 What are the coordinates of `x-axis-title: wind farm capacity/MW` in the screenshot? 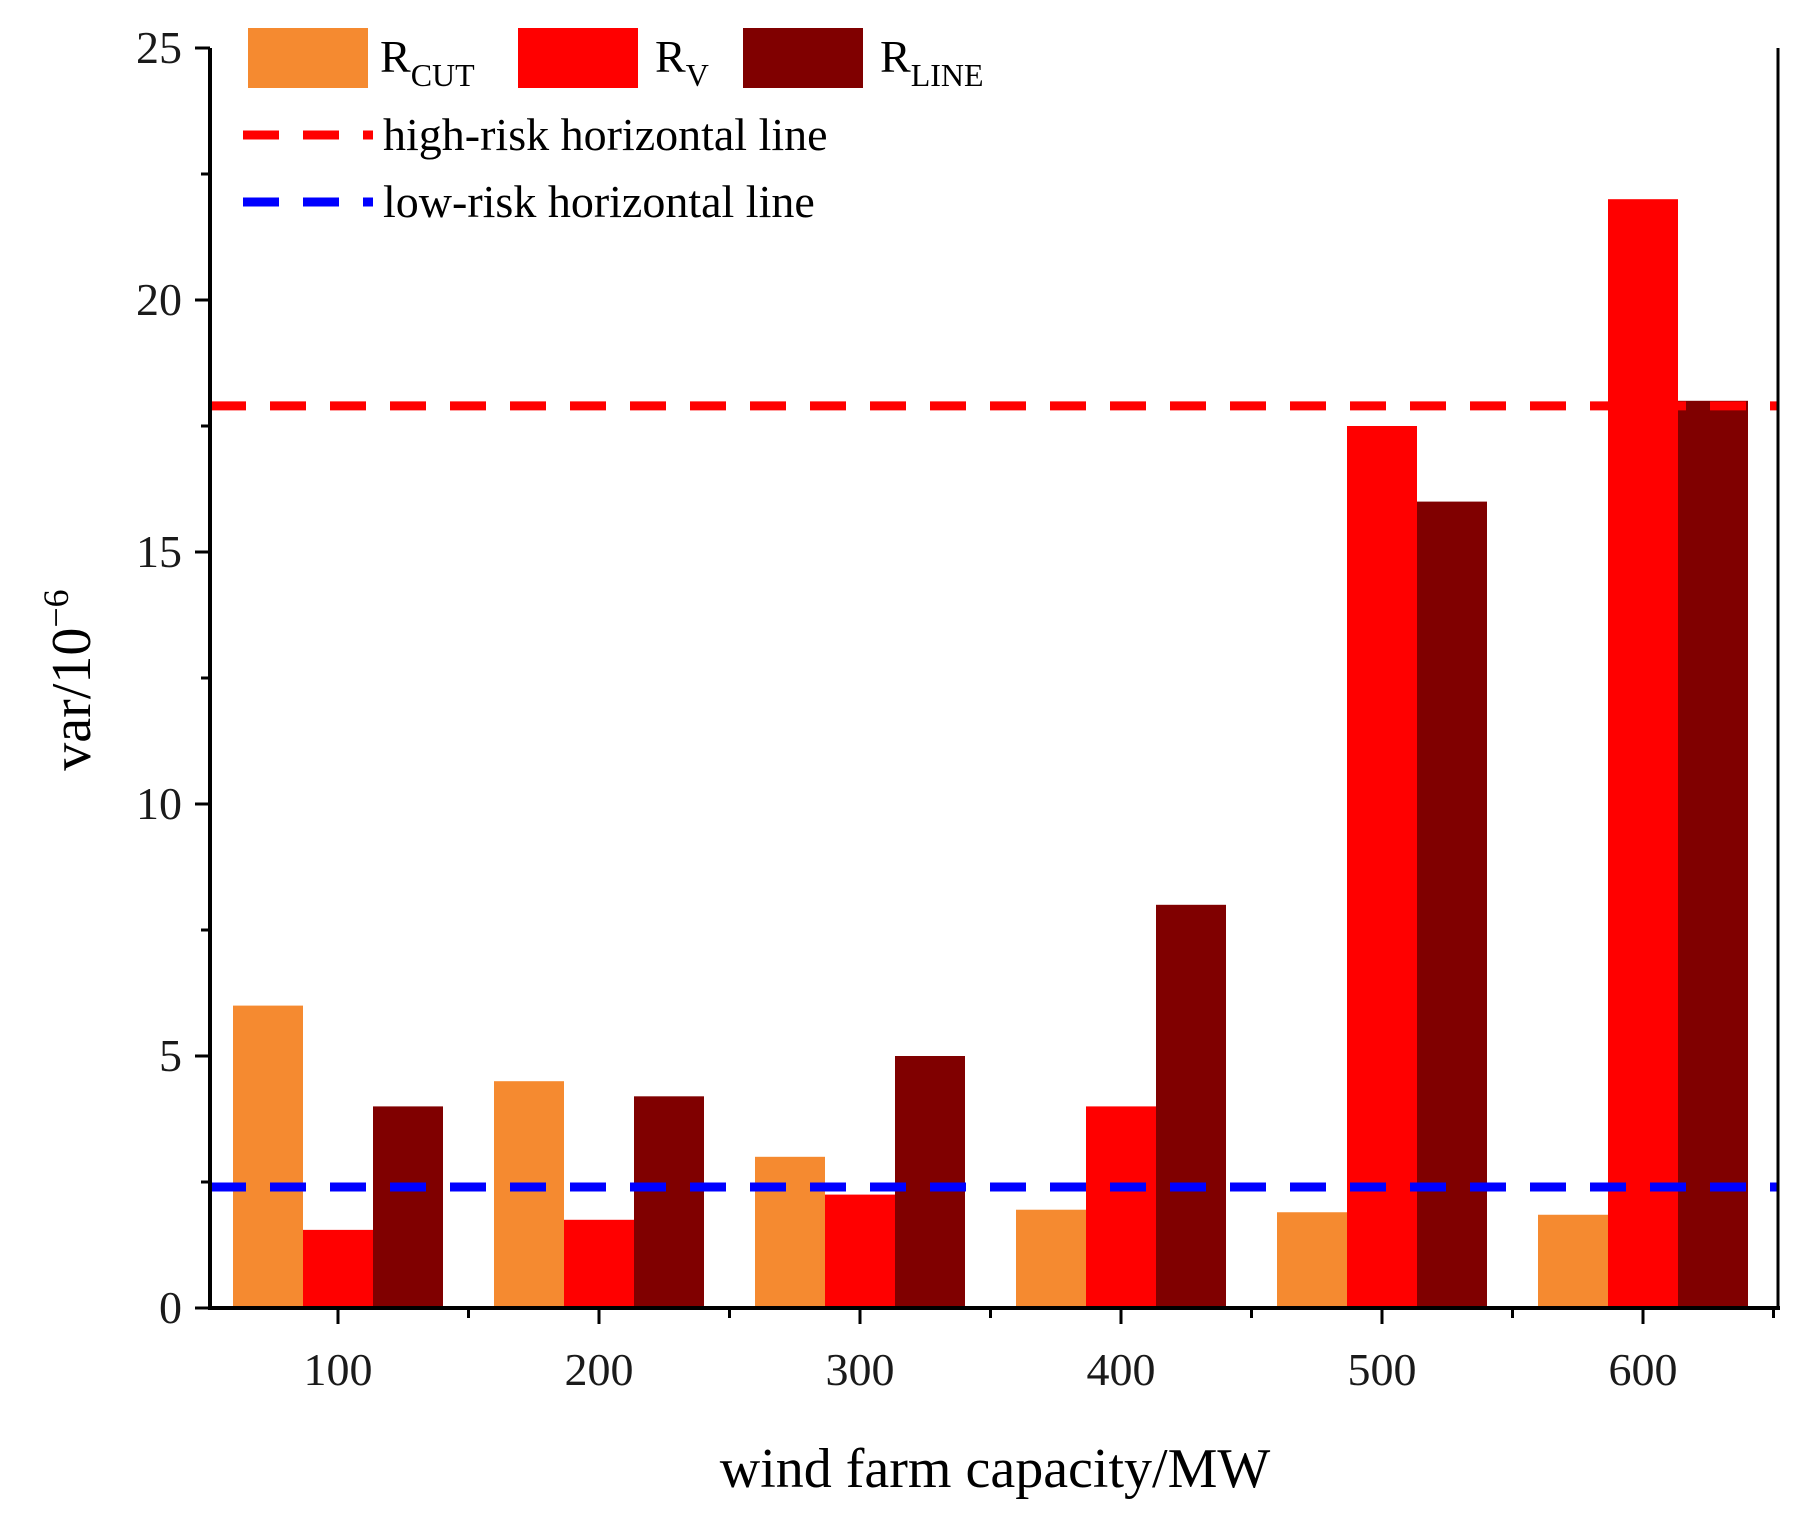 It's located at (995, 1469).